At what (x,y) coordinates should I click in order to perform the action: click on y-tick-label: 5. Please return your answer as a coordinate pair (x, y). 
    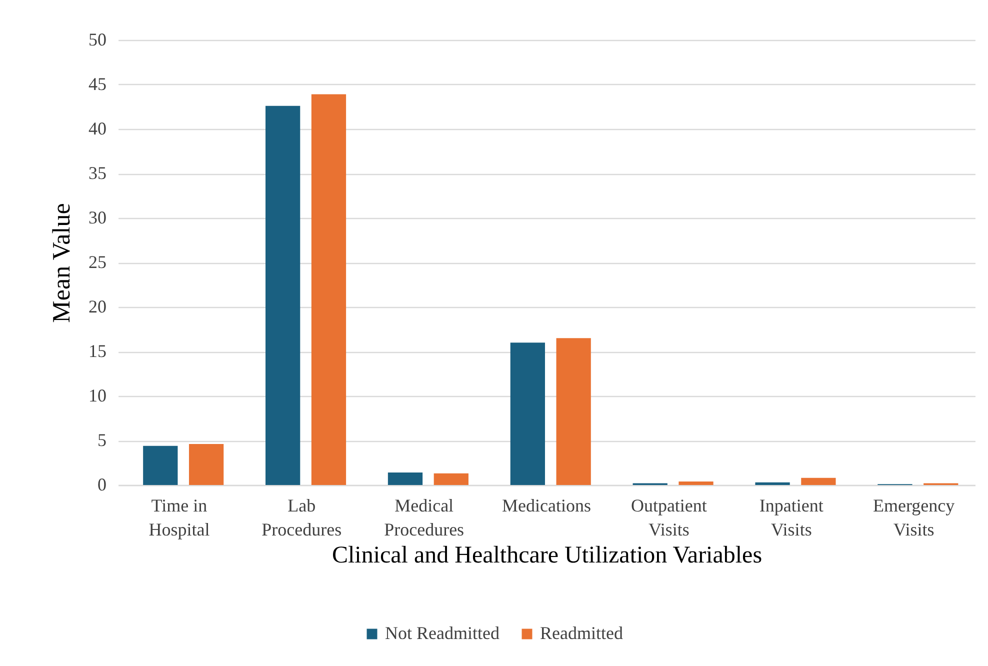
    Looking at the image, I should click on (102, 440).